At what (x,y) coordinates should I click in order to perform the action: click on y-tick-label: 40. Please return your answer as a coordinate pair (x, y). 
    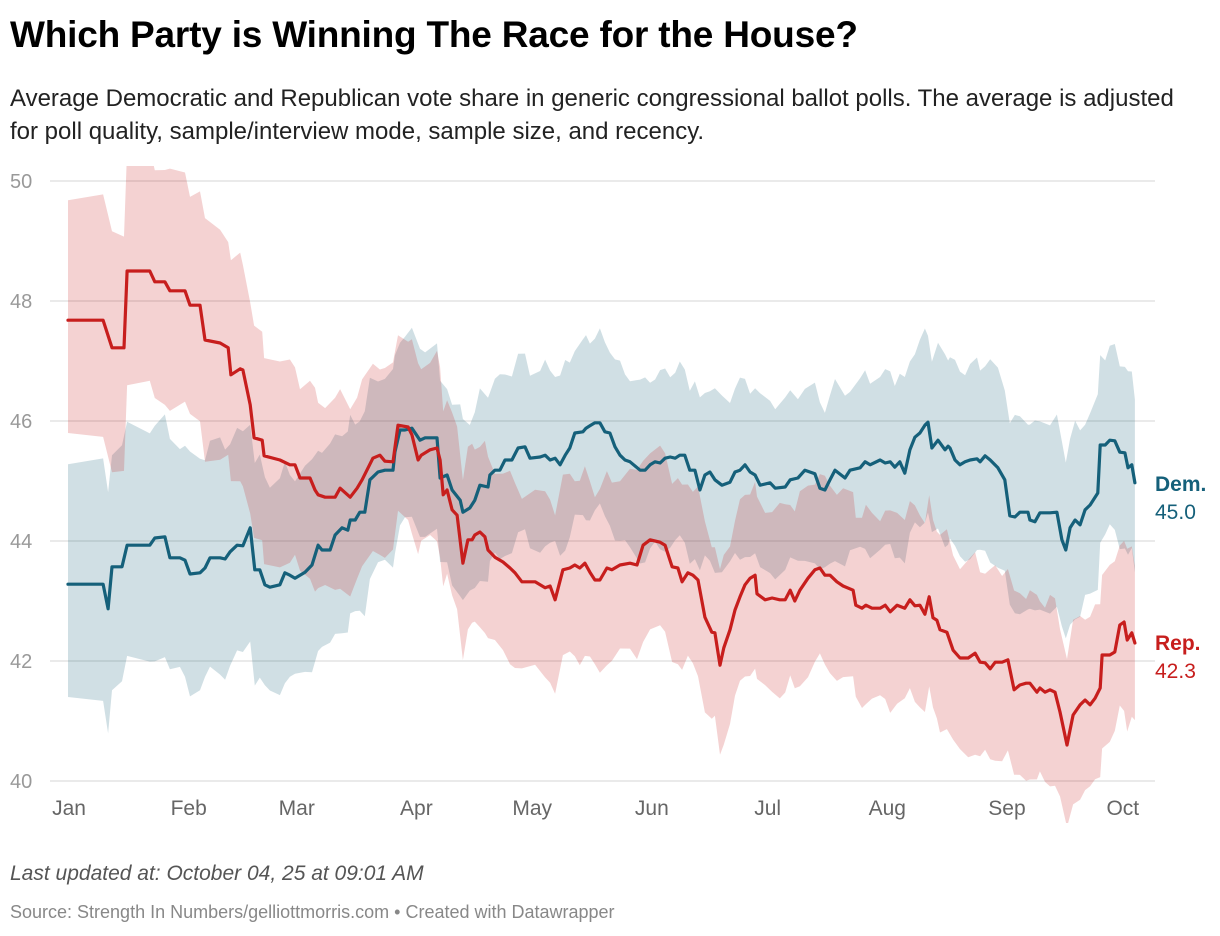
    Looking at the image, I should click on (21, 782).